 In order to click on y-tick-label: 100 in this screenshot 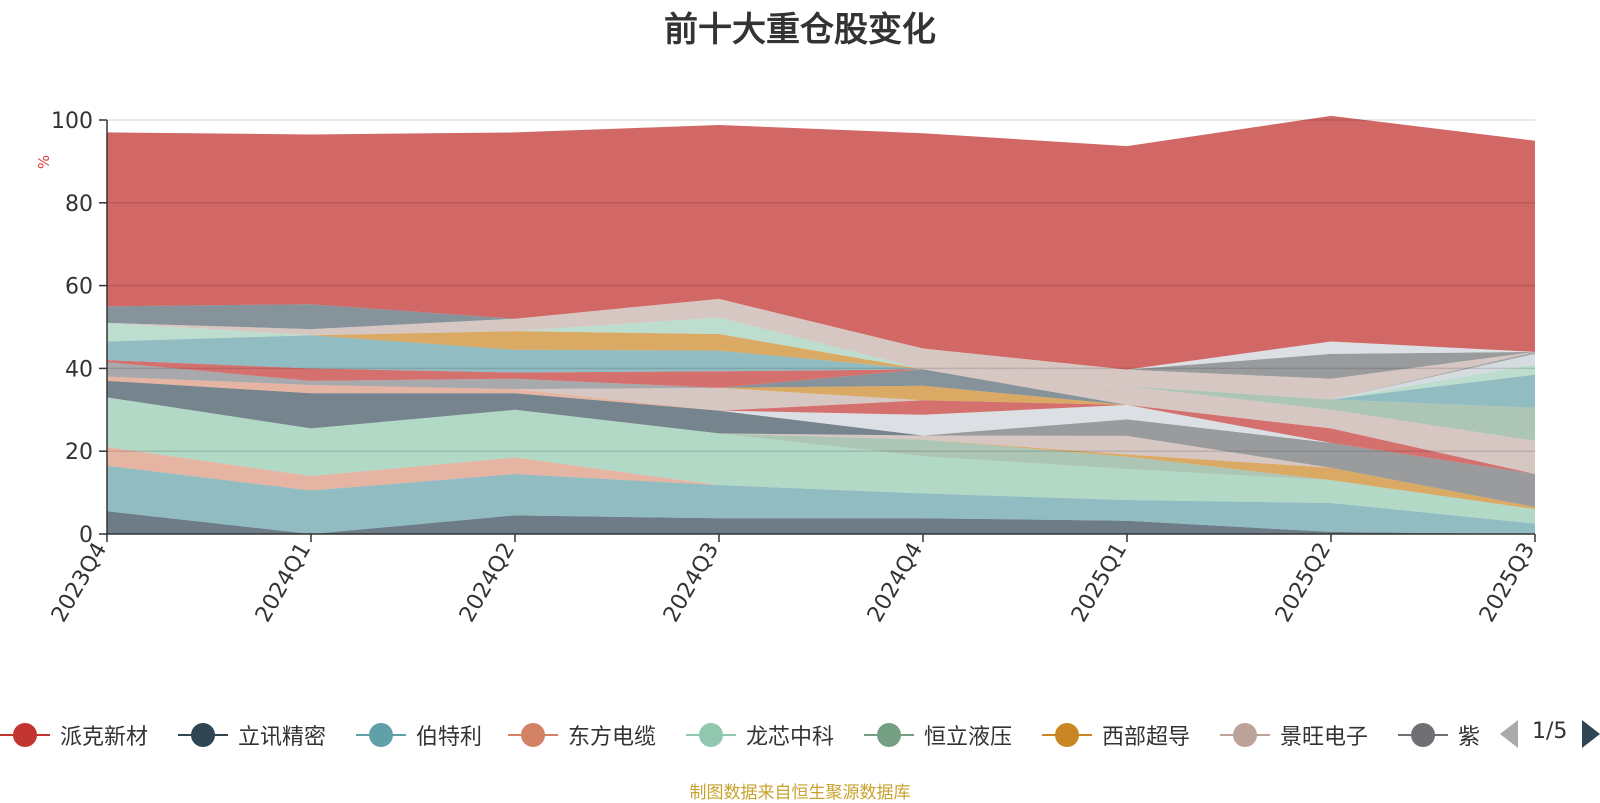, I will do `click(72, 121)`.